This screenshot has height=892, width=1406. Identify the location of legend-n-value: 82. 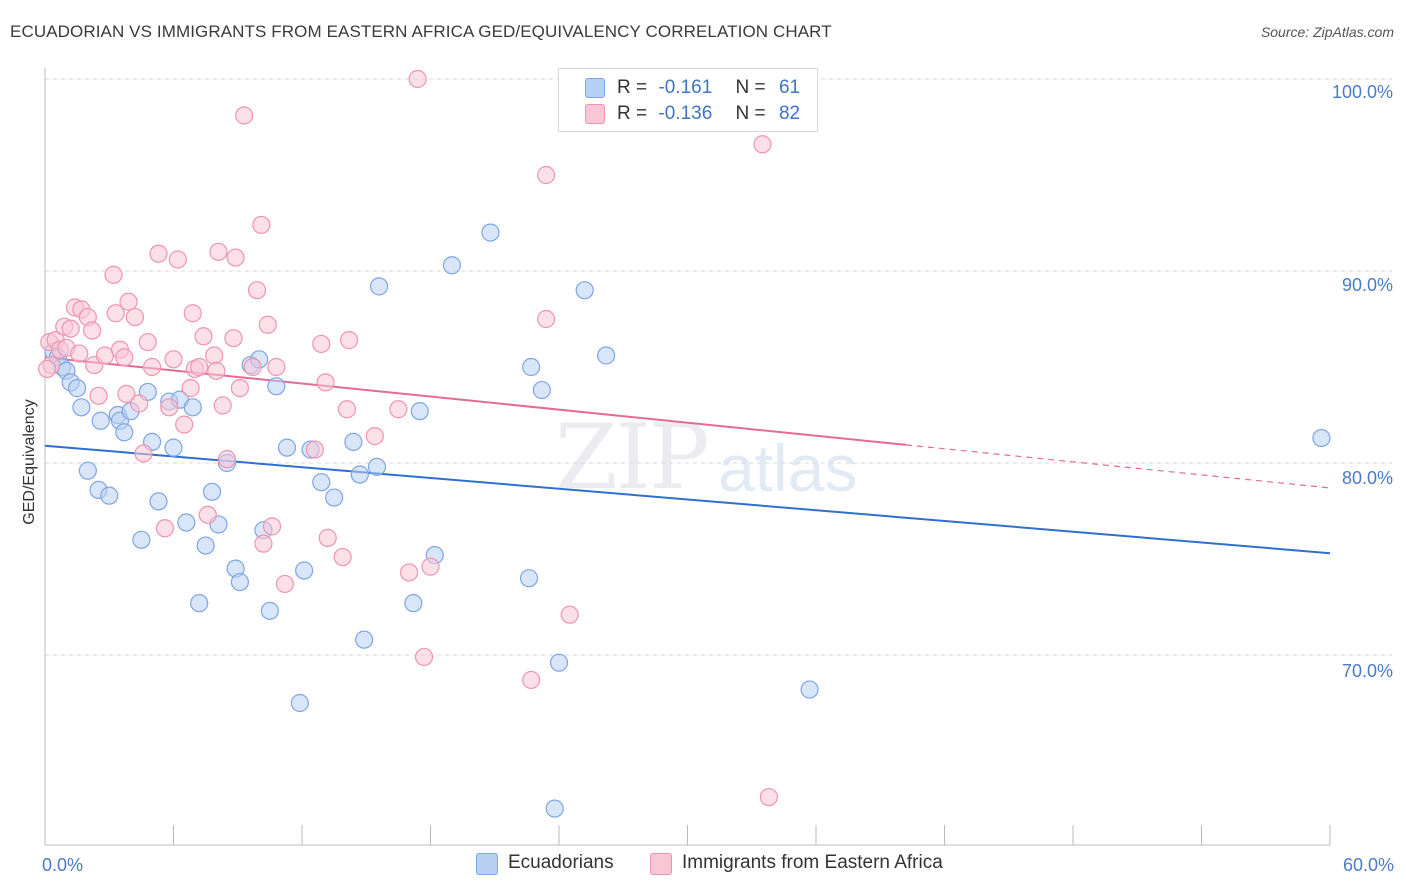
(789, 113).